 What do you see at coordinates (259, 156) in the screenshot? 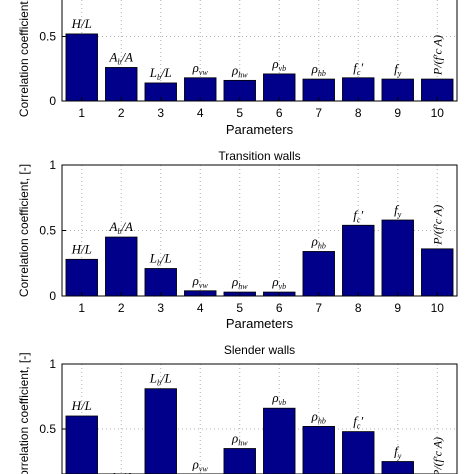
I see `panel-title: Transition walls` at bounding box center [259, 156].